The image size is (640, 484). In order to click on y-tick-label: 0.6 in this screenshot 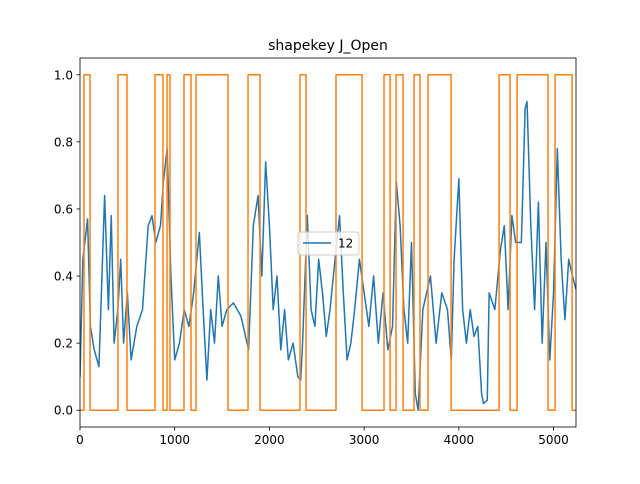, I will do `click(63, 209)`.